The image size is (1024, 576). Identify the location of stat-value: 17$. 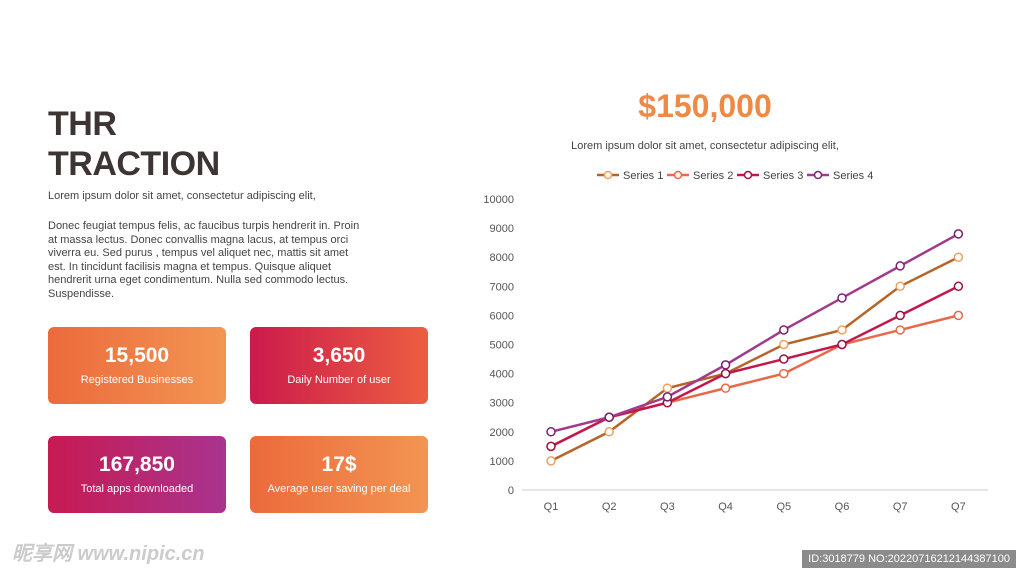
(339, 464).